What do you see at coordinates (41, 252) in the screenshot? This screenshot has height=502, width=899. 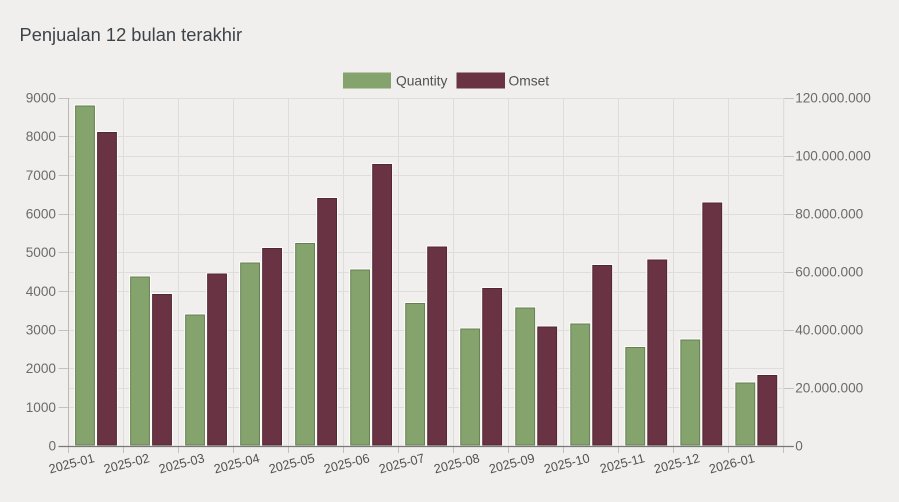 I see `svg-text: 5000` at bounding box center [41, 252].